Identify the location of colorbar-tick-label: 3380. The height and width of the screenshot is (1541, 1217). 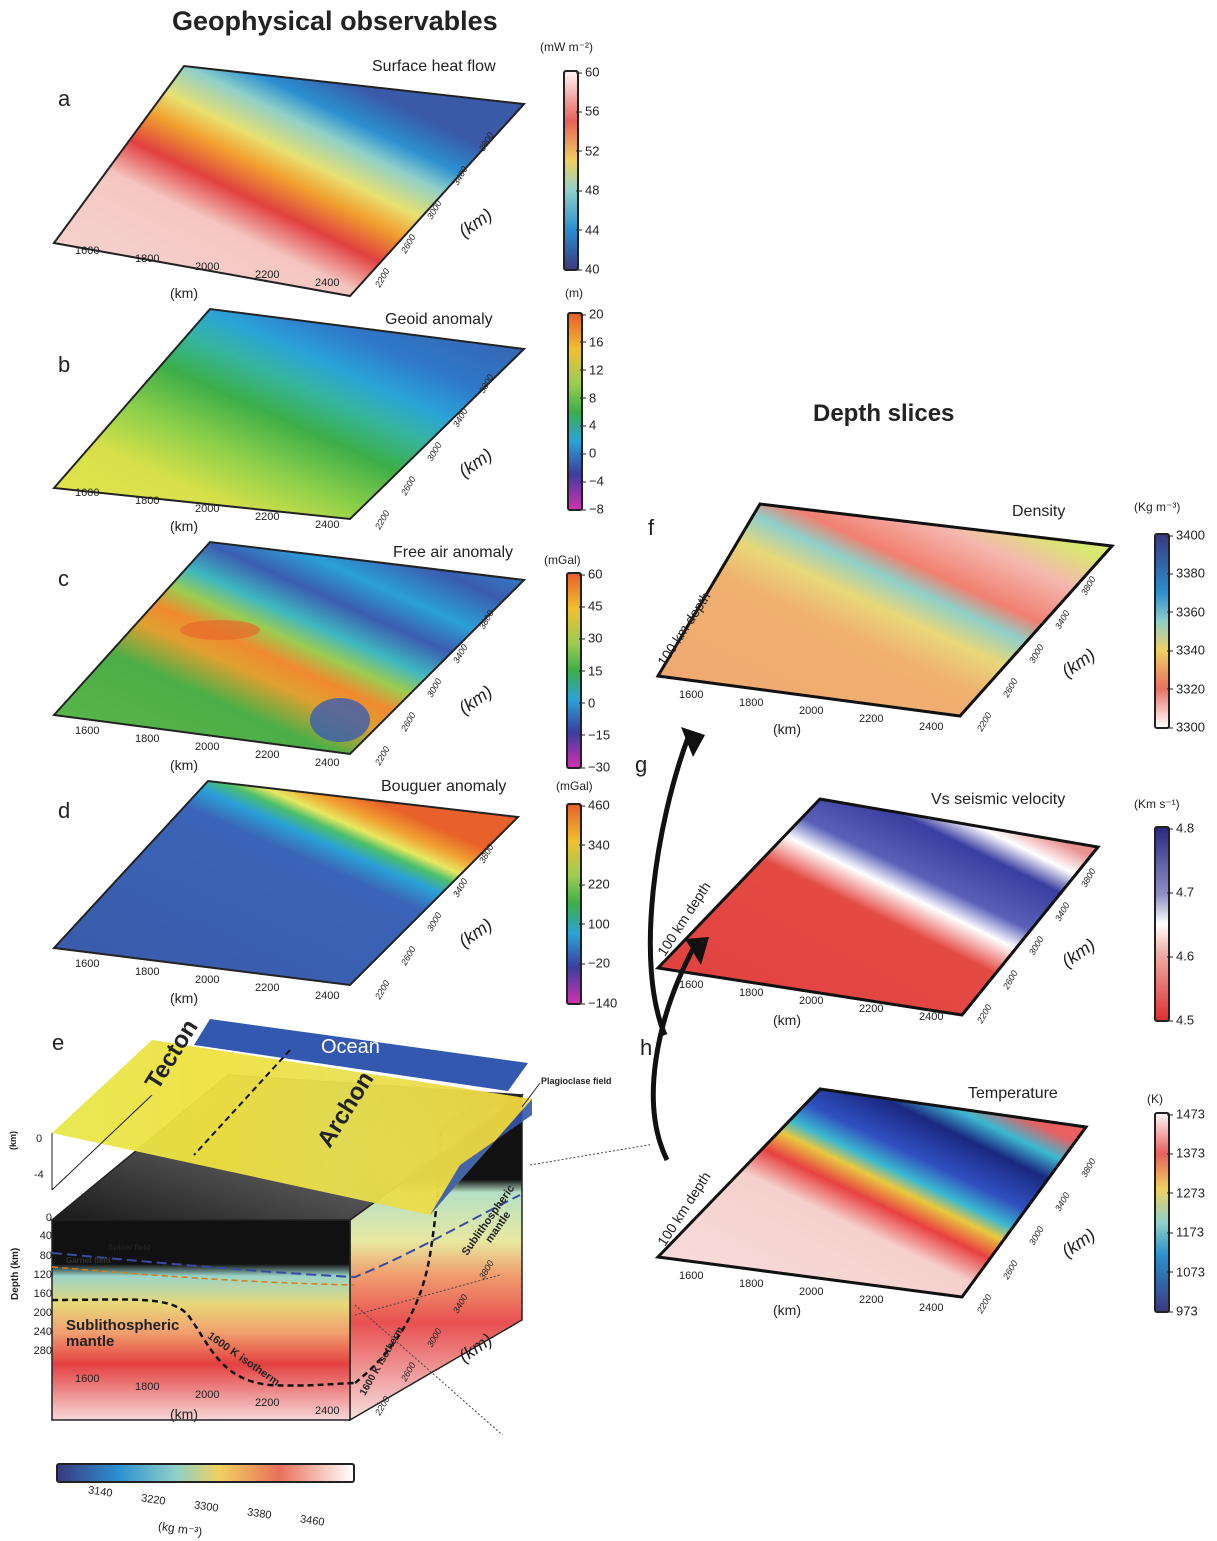
(1186, 573).